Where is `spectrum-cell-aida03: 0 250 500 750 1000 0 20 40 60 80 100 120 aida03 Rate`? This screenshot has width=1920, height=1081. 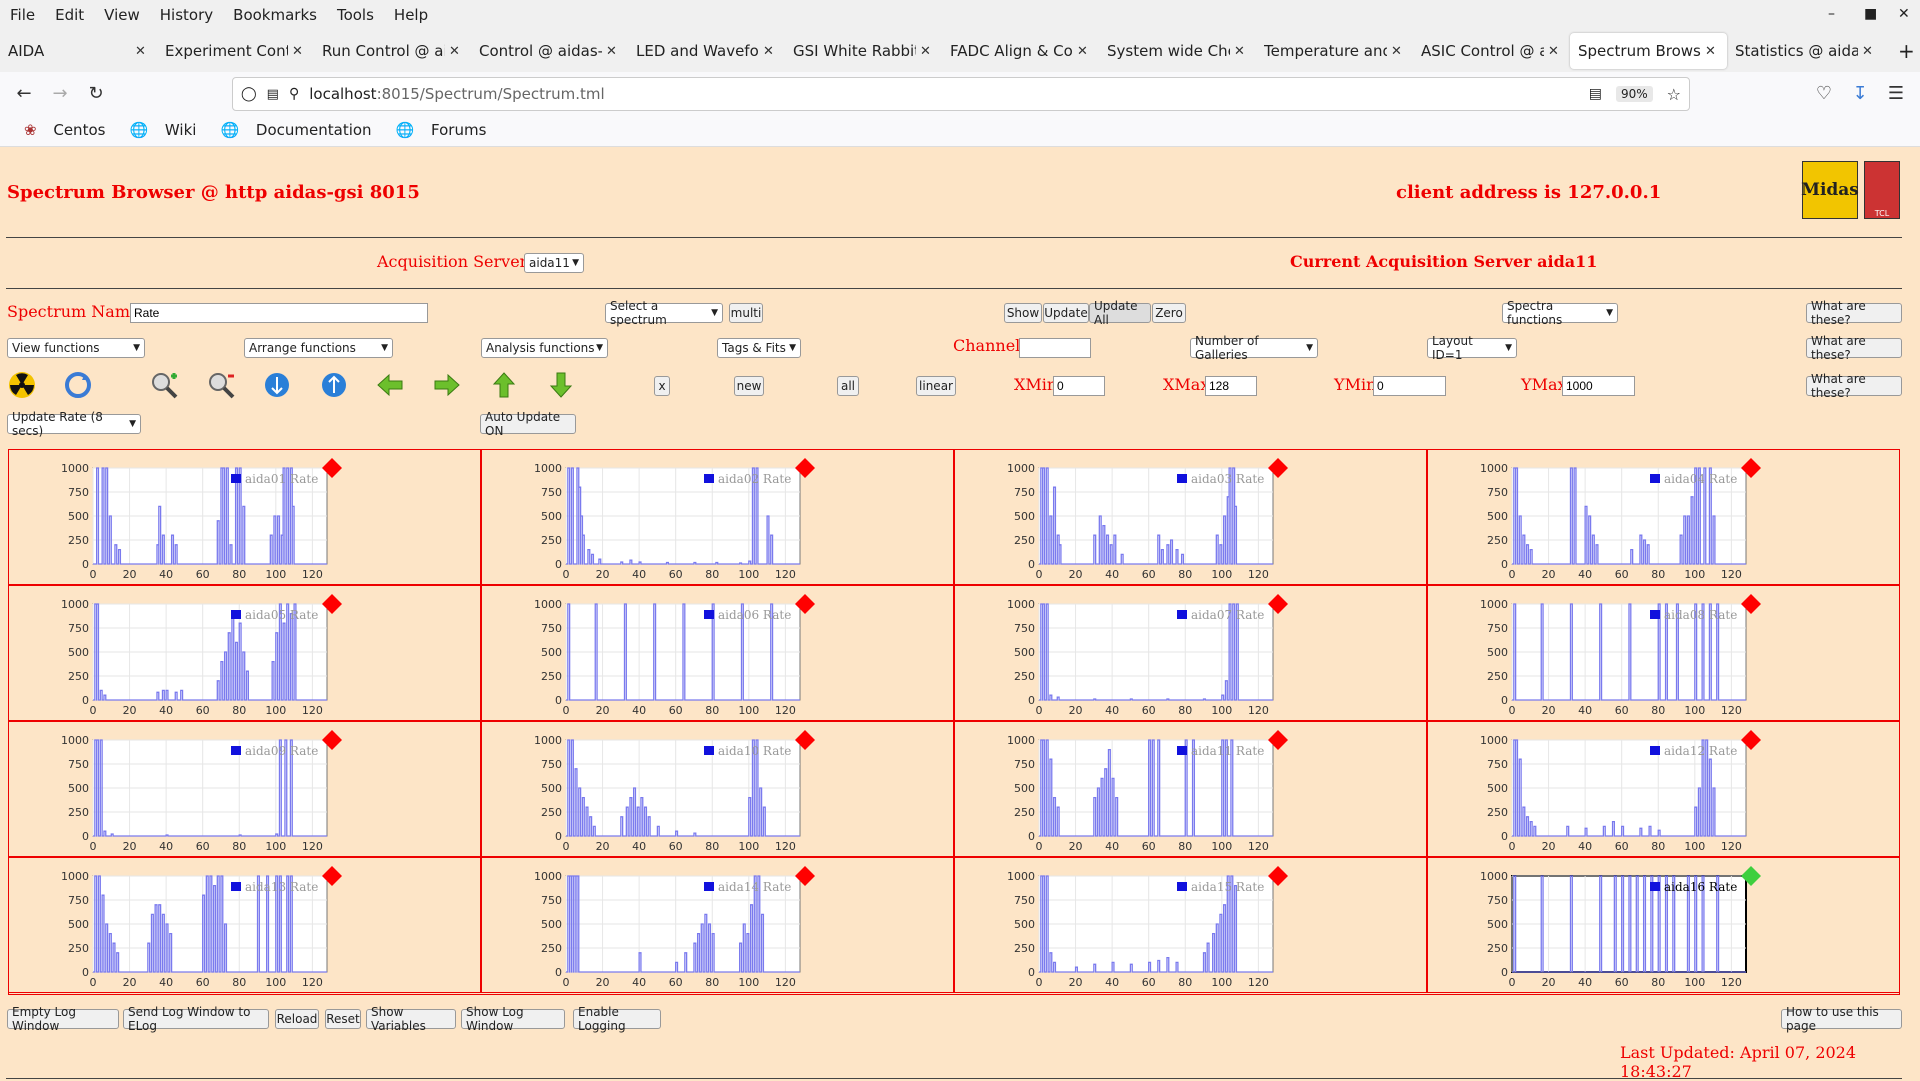
spectrum-cell-aida03: 0 250 500 750 1000 0 20 40 60 80 100 120 aida03 Rate is located at coordinates (1190, 517).